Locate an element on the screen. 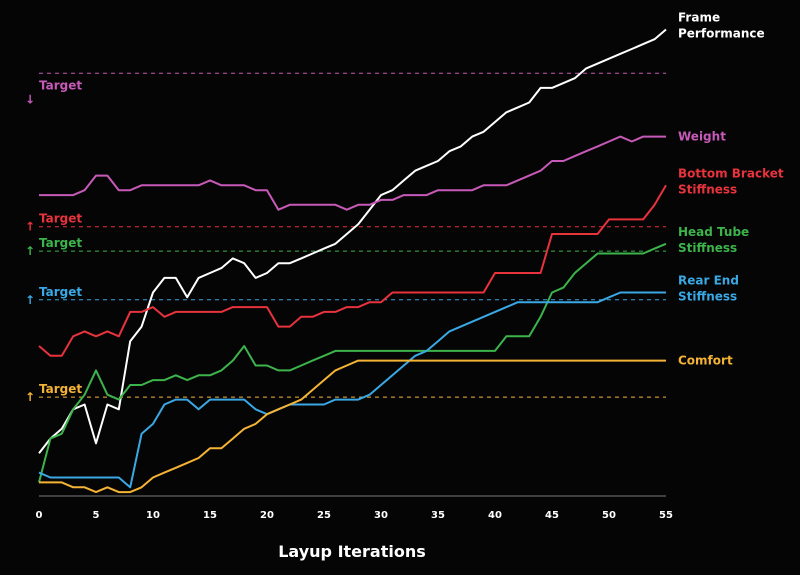 The height and width of the screenshot is (575, 800). x-tick-label: 50 is located at coordinates (609, 515).